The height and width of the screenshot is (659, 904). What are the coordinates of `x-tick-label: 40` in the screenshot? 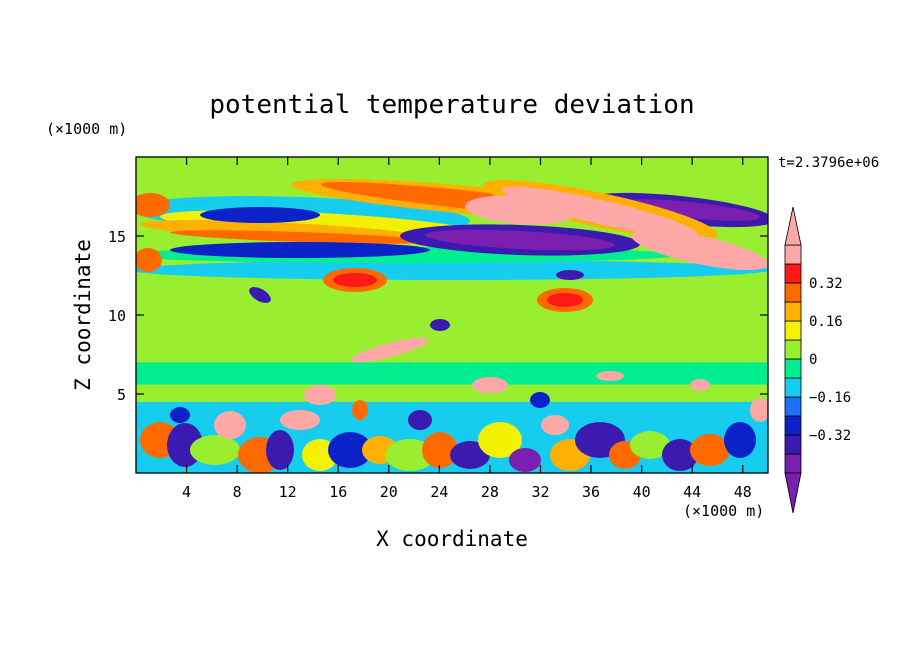 It's located at (642, 492).